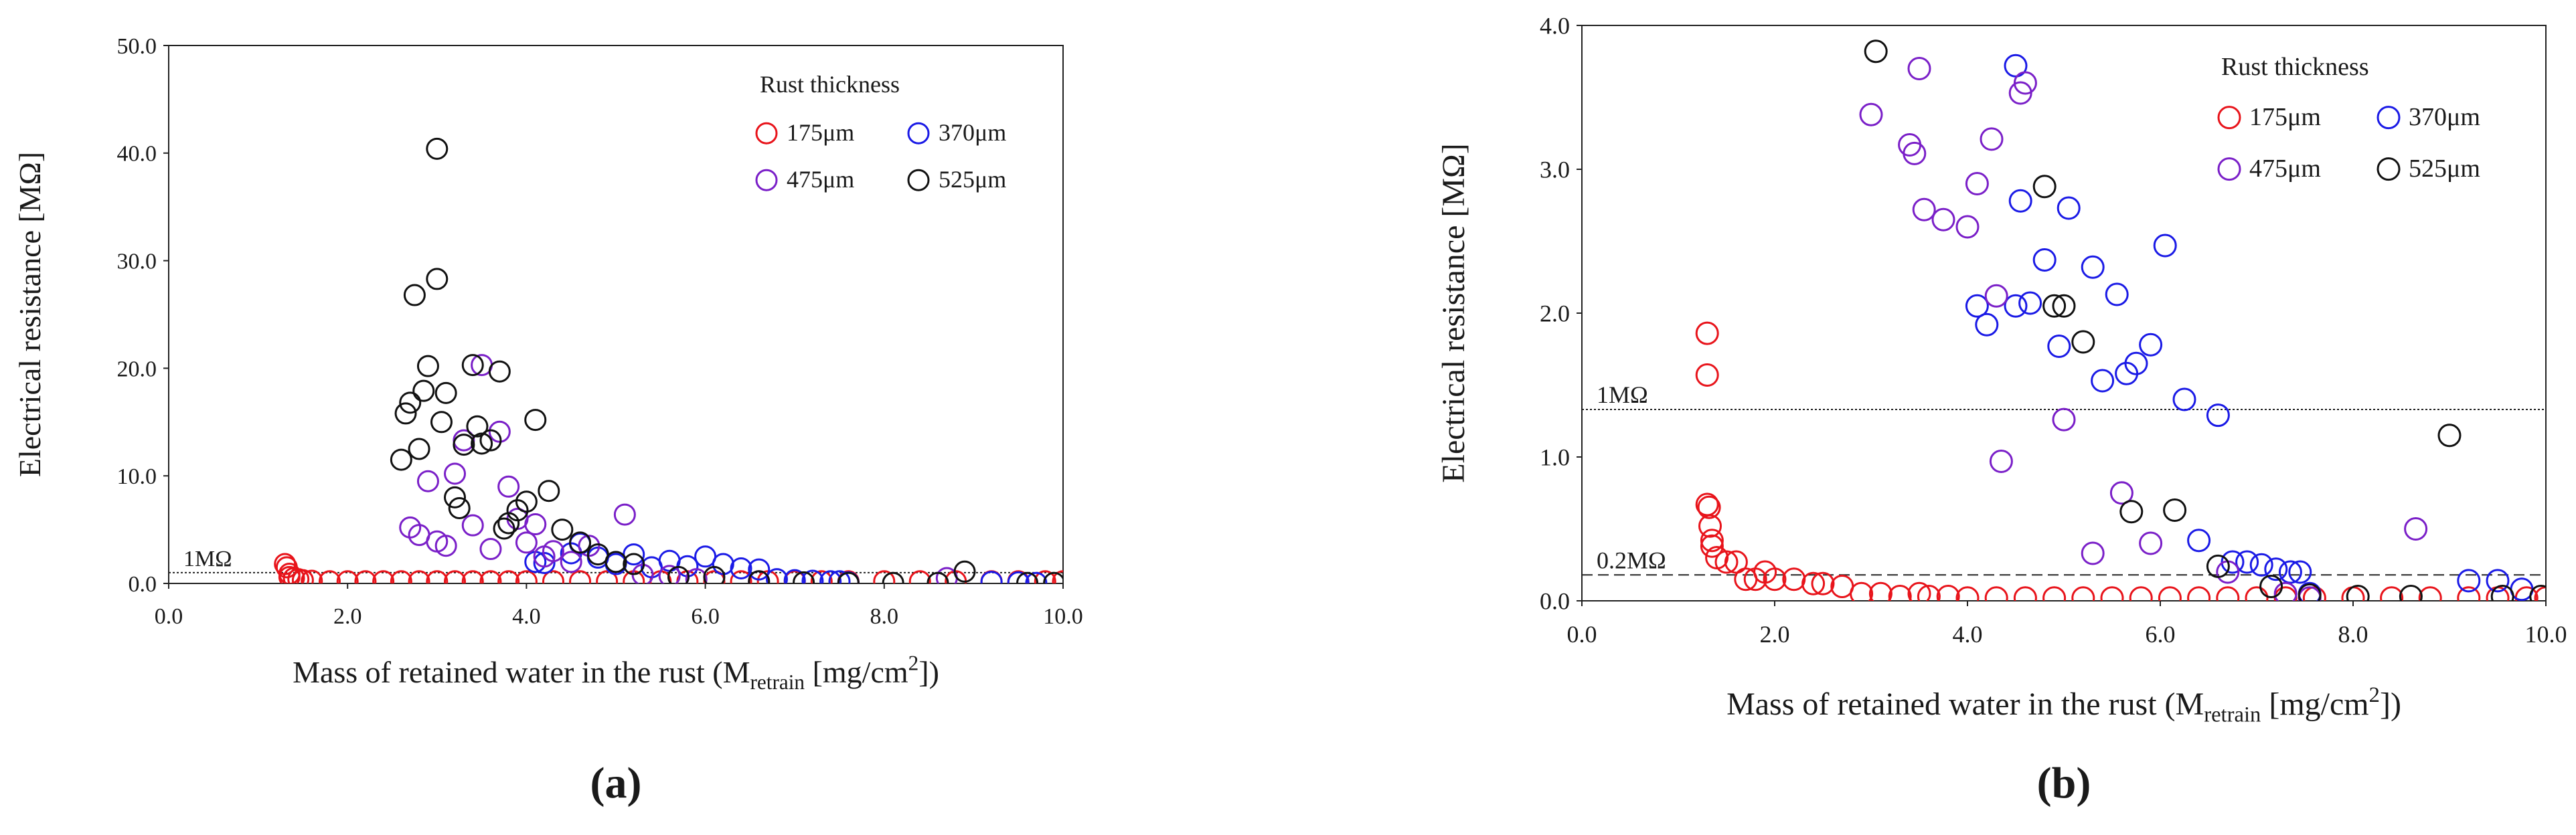 This screenshot has width=2576, height=835. Describe the element at coordinates (1555, 26) in the screenshot. I see `y-tick-label: 4.0` at that location.